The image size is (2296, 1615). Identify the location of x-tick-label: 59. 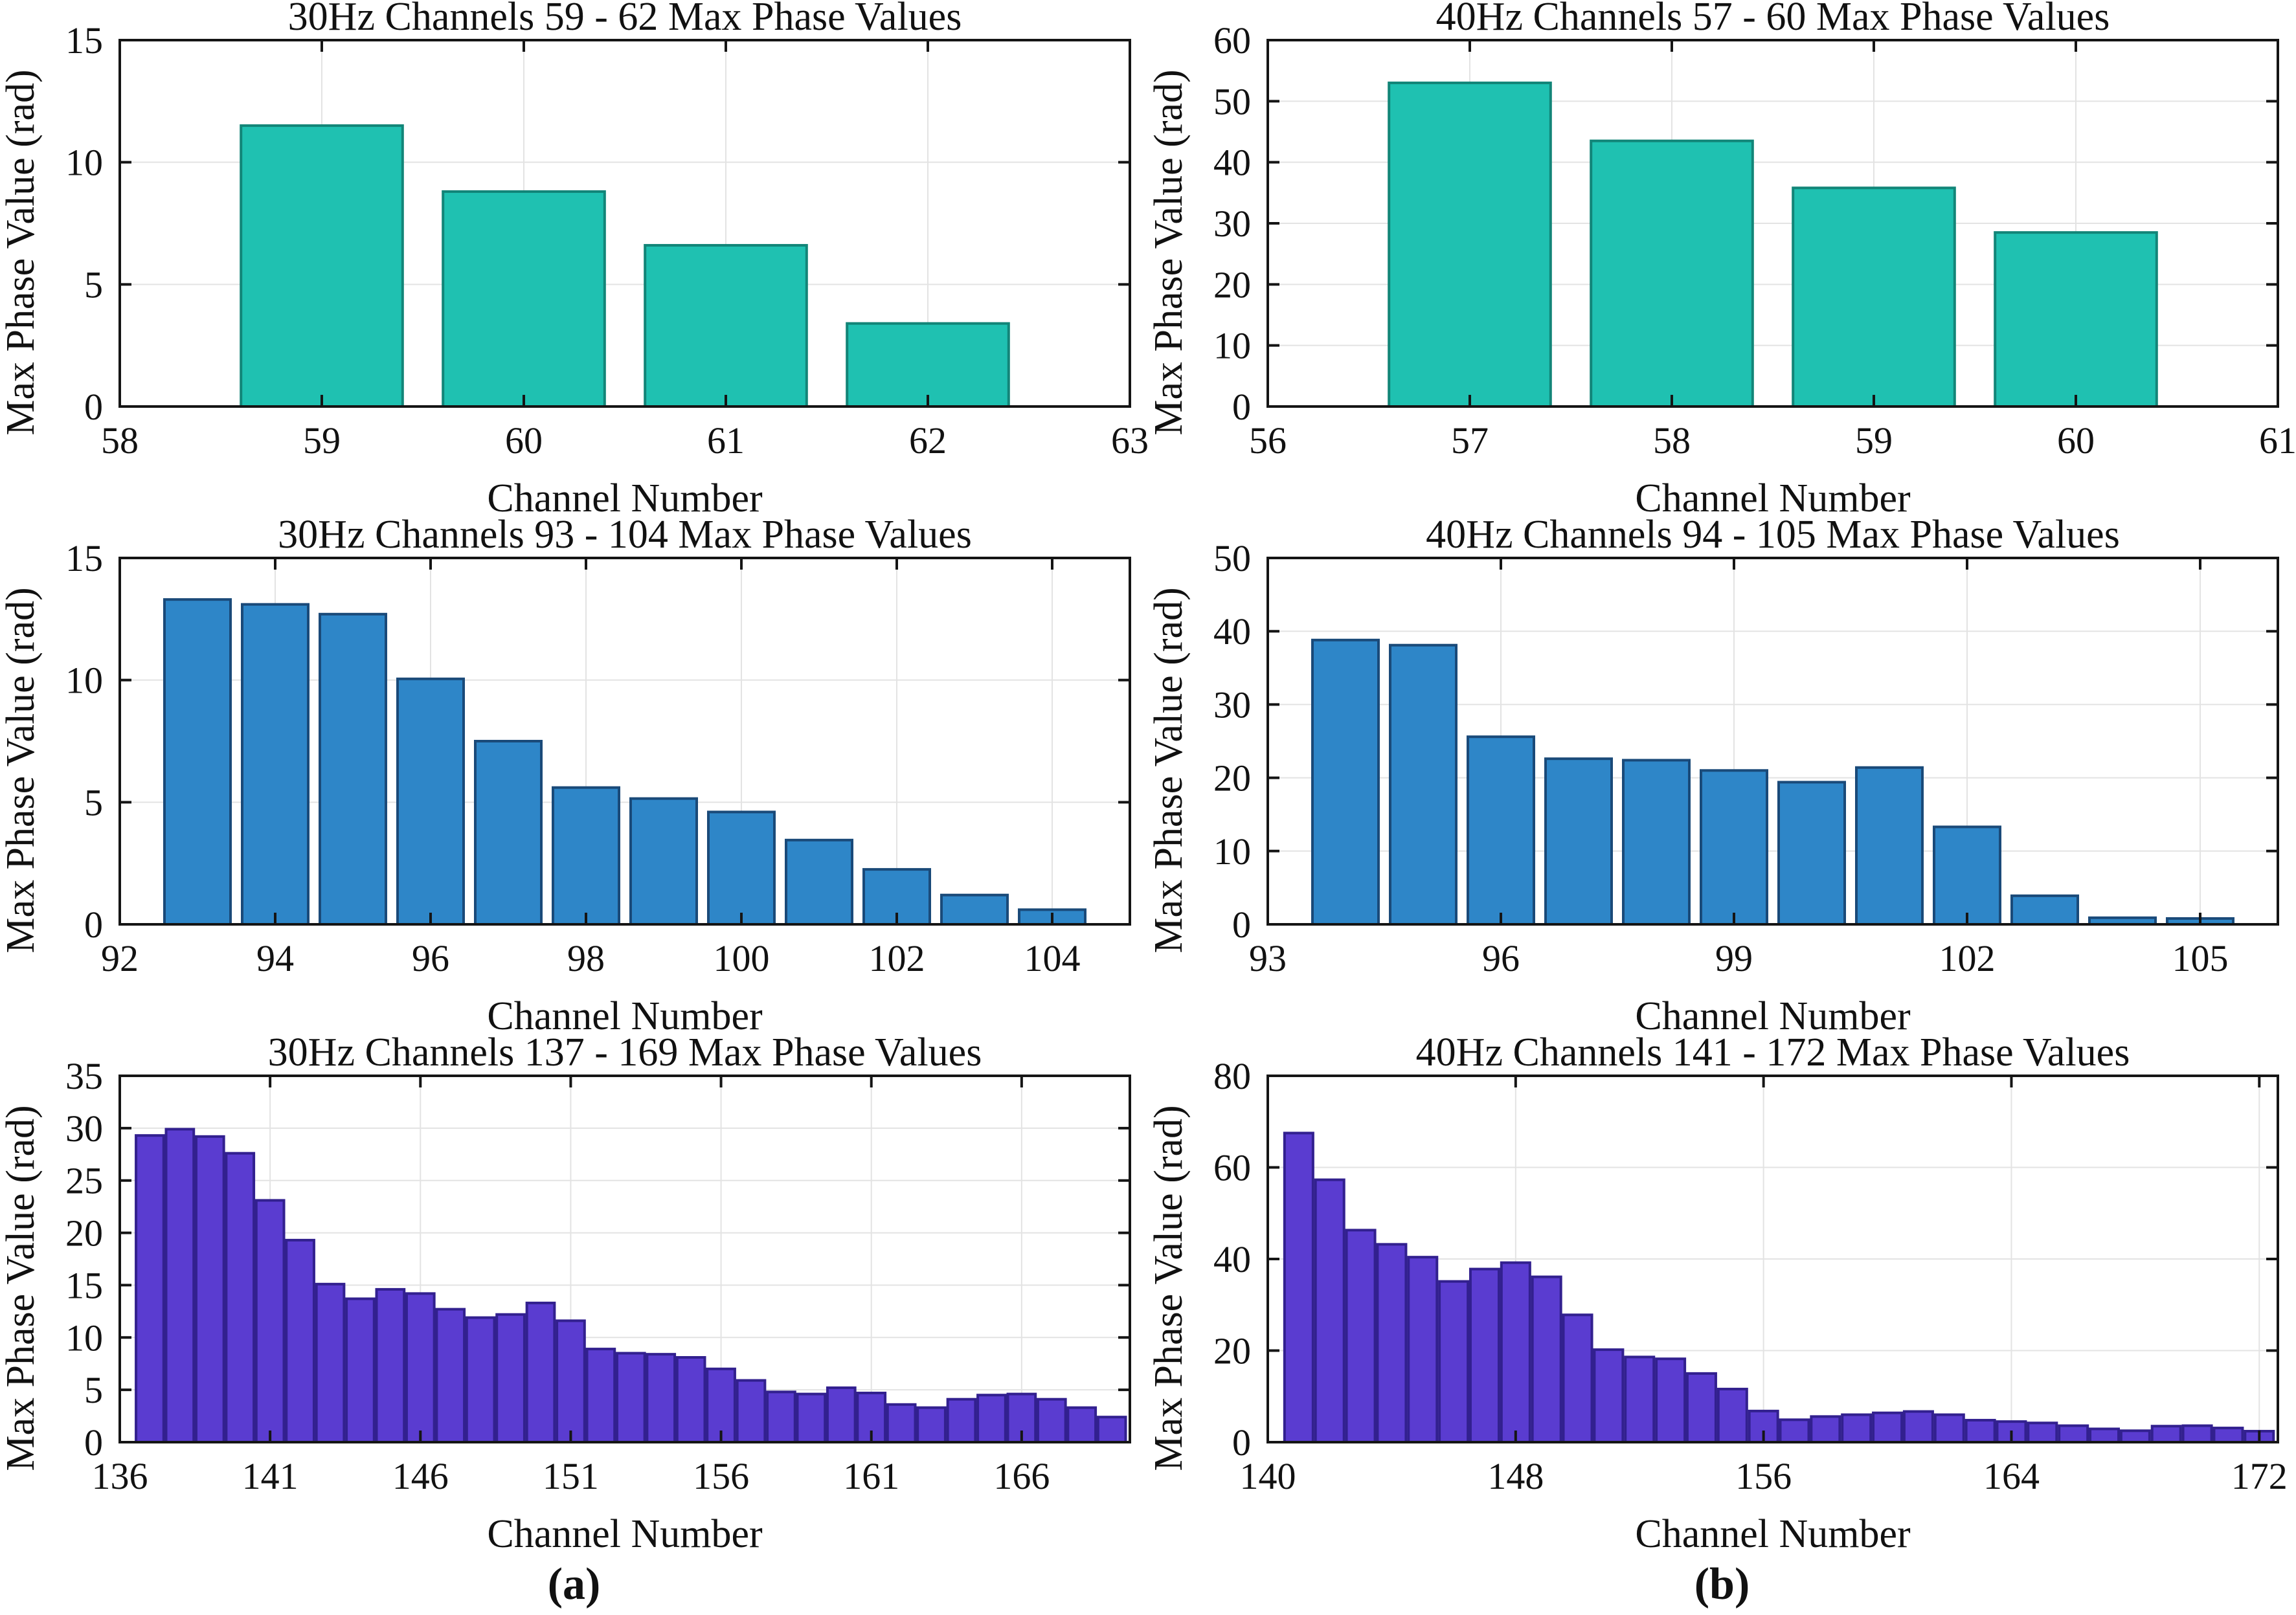
(322, 440).